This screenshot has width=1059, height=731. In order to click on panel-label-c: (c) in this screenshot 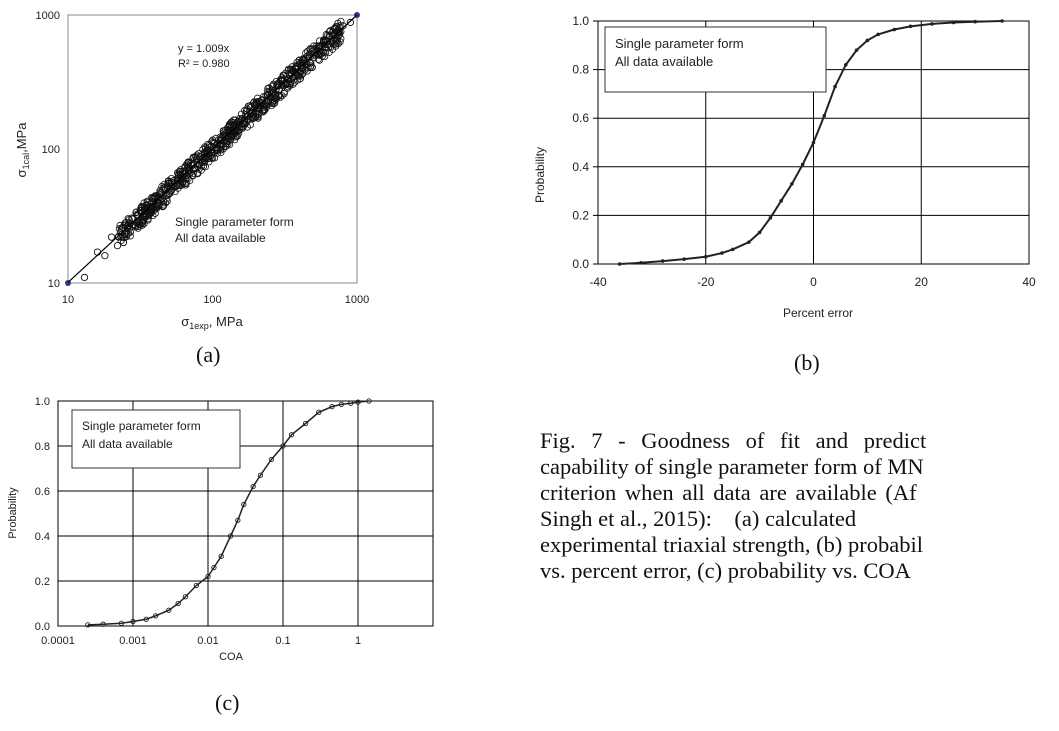, I will do `click(227, 702)`.